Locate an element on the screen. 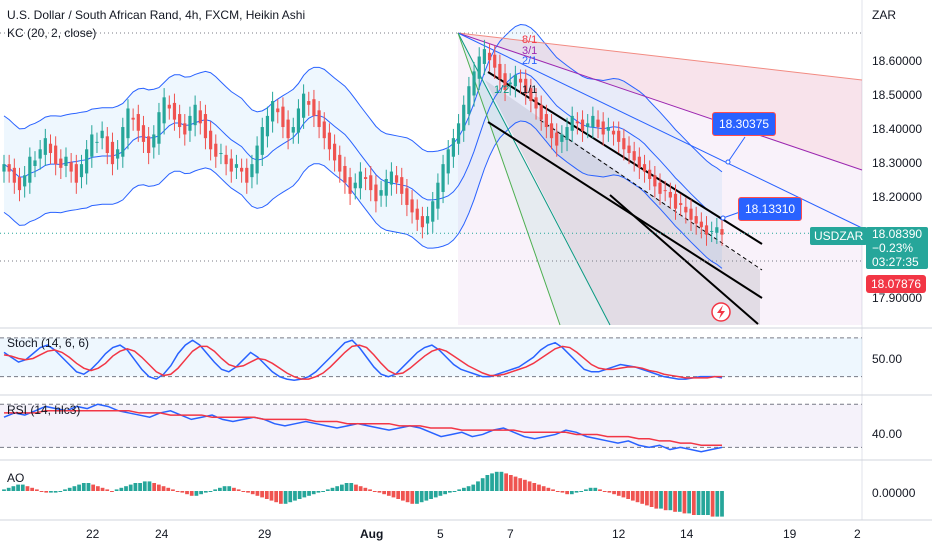 This screenshot has height=550, width=932. channel-lower-line is located at coordinates (625, 210).